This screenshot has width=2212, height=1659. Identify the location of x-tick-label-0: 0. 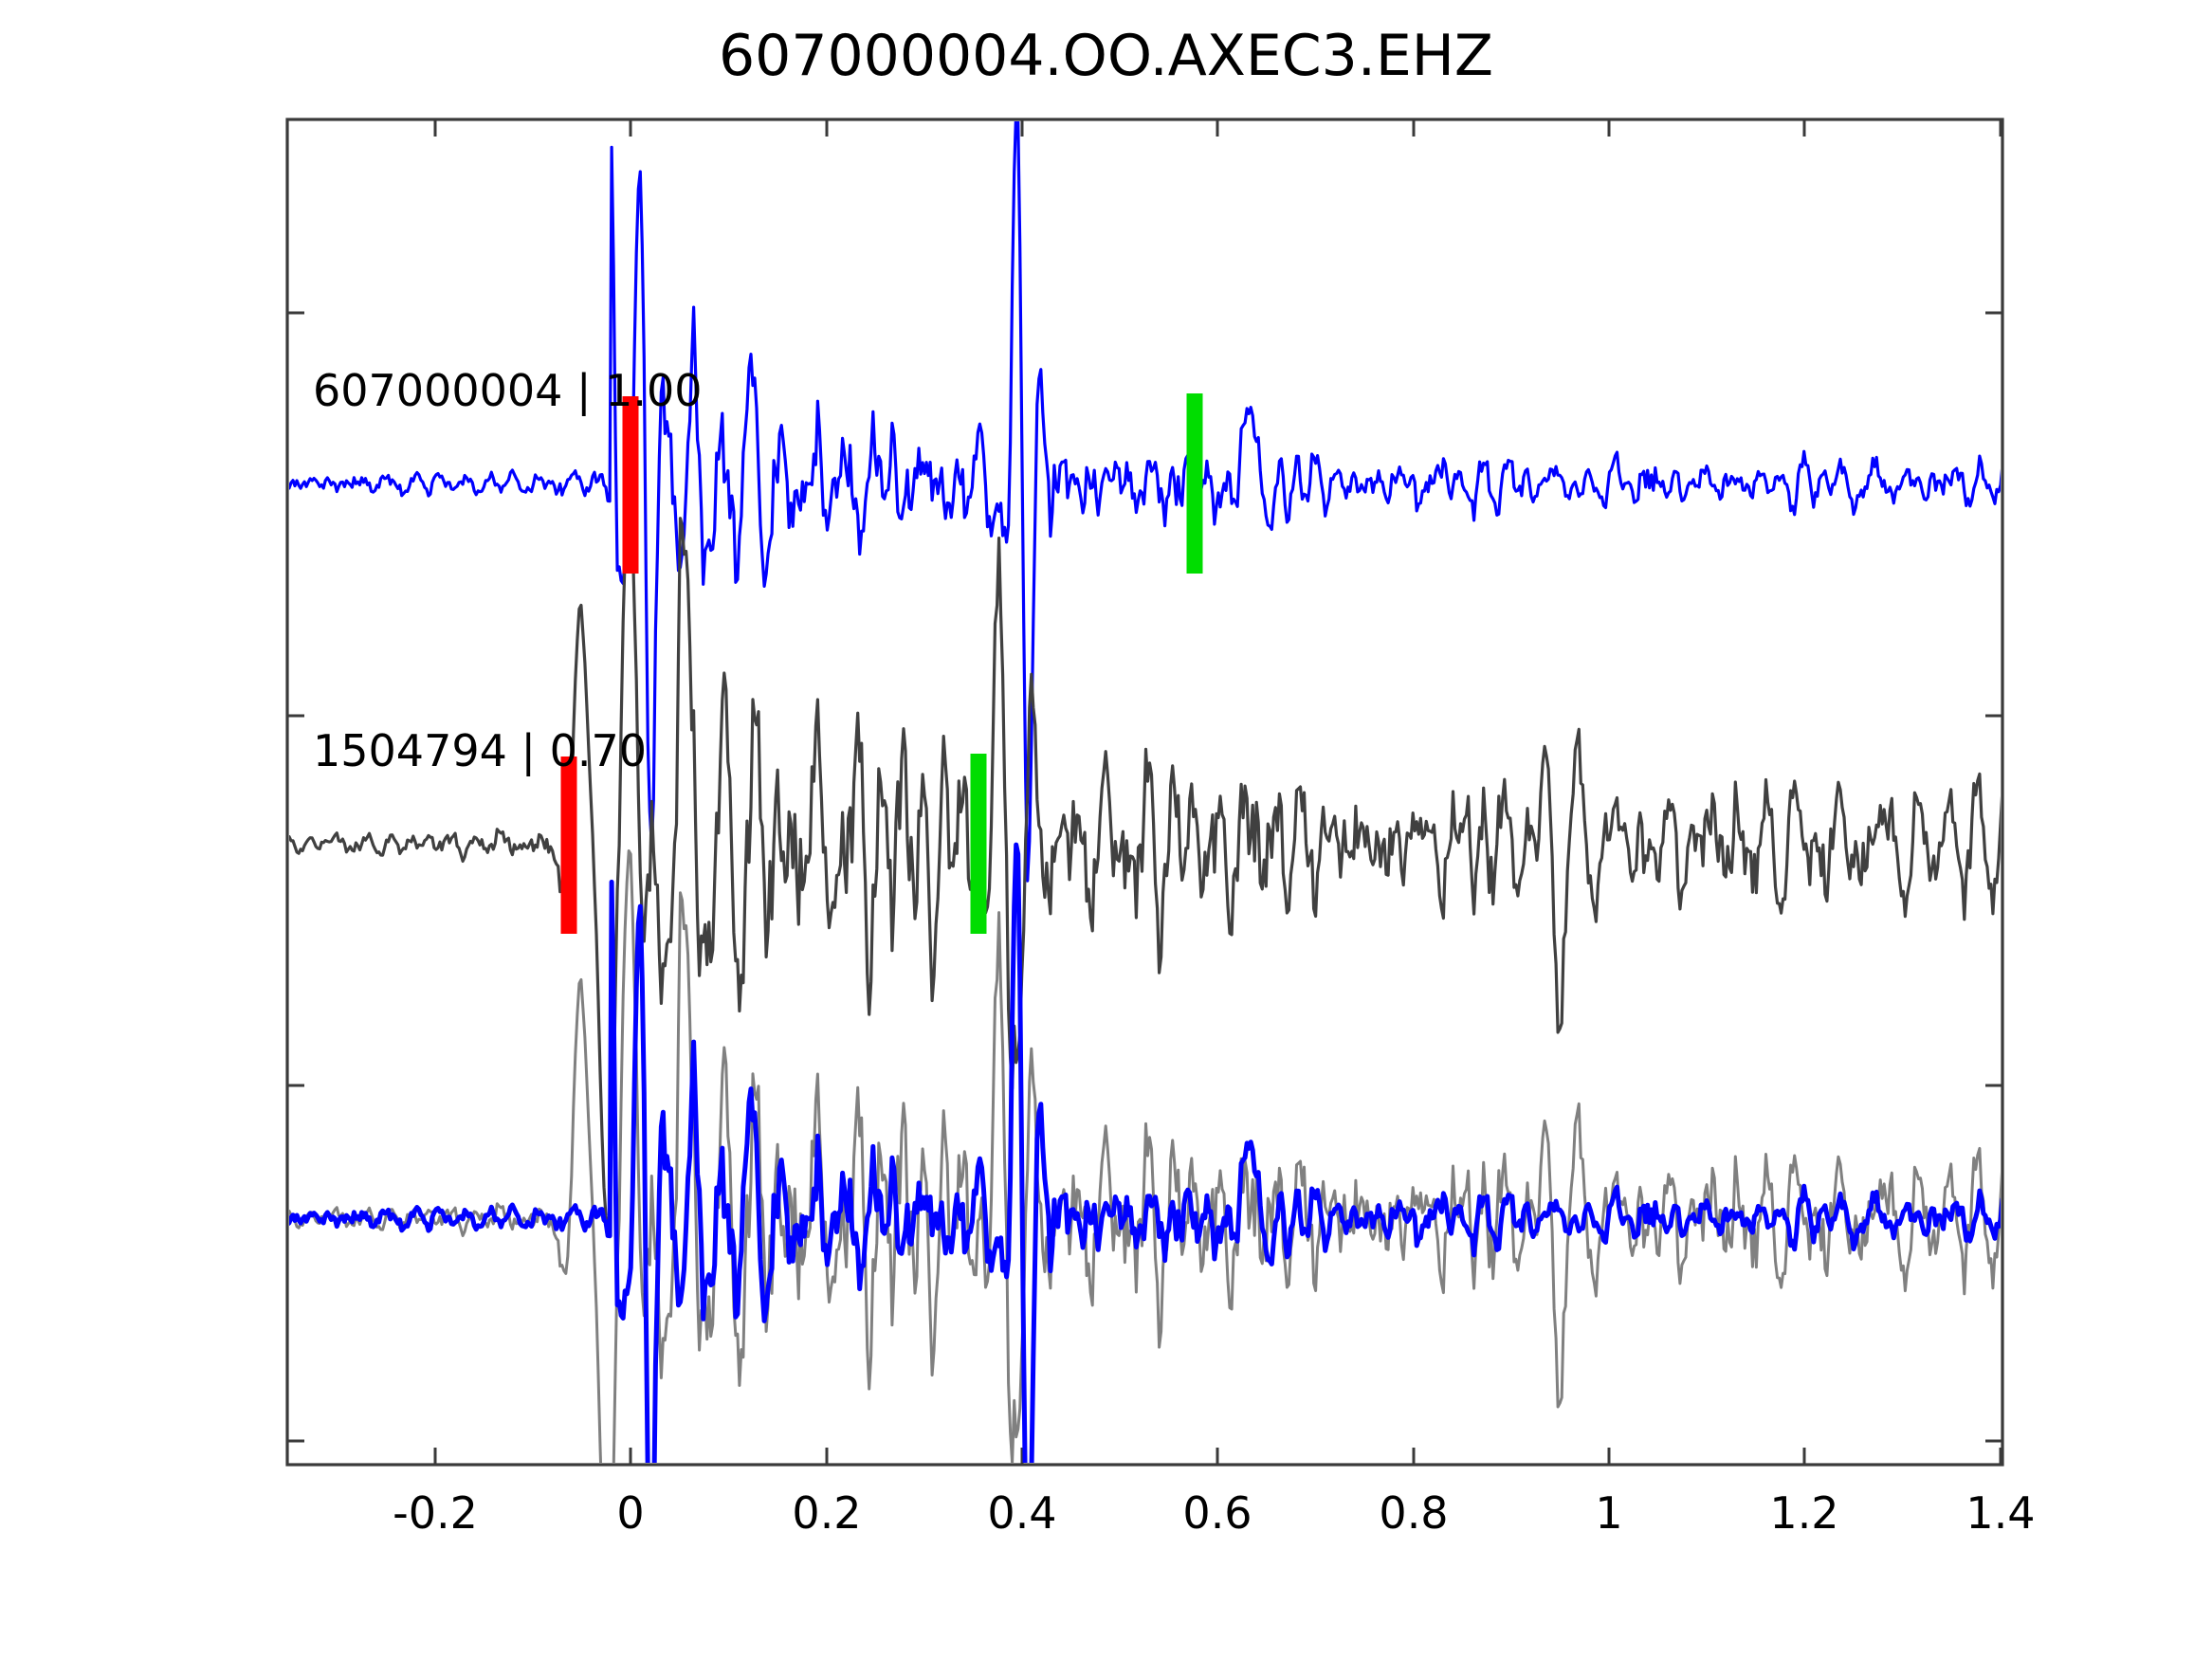
(630, 1513).